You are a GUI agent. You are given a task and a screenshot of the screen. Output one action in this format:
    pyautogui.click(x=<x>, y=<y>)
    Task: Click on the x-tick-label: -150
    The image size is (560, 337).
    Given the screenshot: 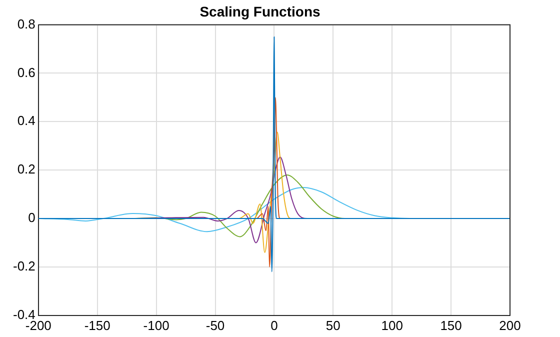 What is the action you would take?
    pyautogui.click(x=97, y=325)
    